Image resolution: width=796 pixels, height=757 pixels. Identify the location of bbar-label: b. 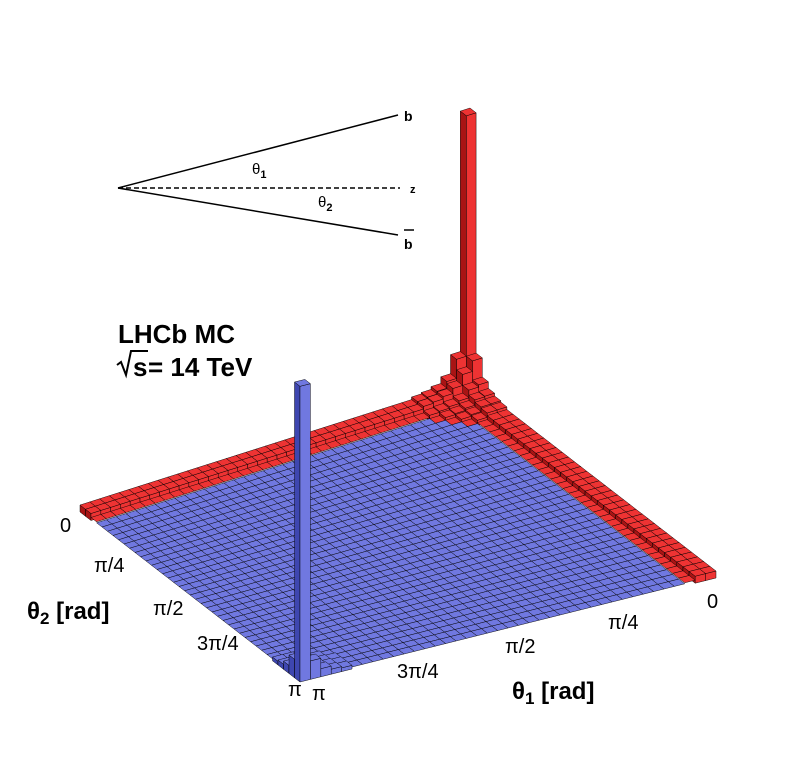
(409, 240).